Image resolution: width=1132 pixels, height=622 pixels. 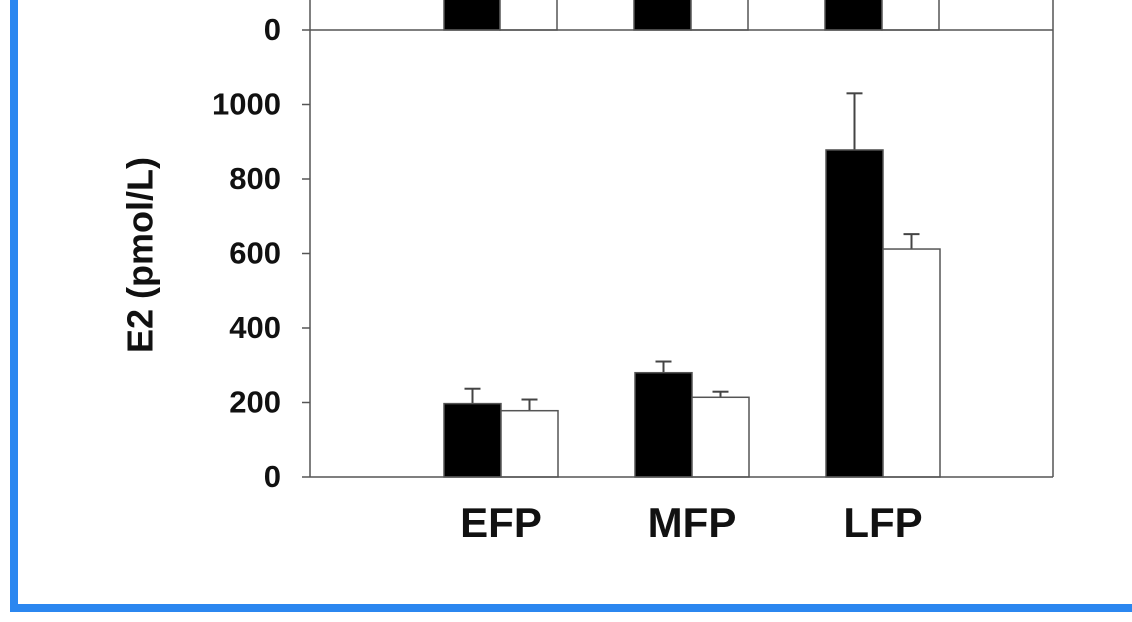 I want to click on upper-y-tick-label: 0, so click(x=272, y=29).